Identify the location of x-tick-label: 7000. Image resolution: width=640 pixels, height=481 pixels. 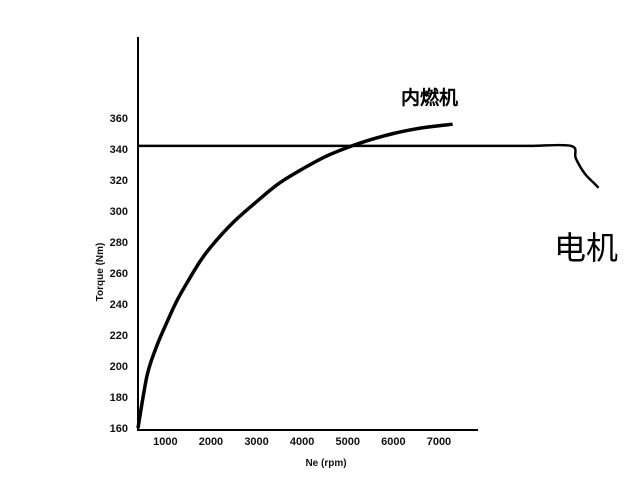
(439, 442).